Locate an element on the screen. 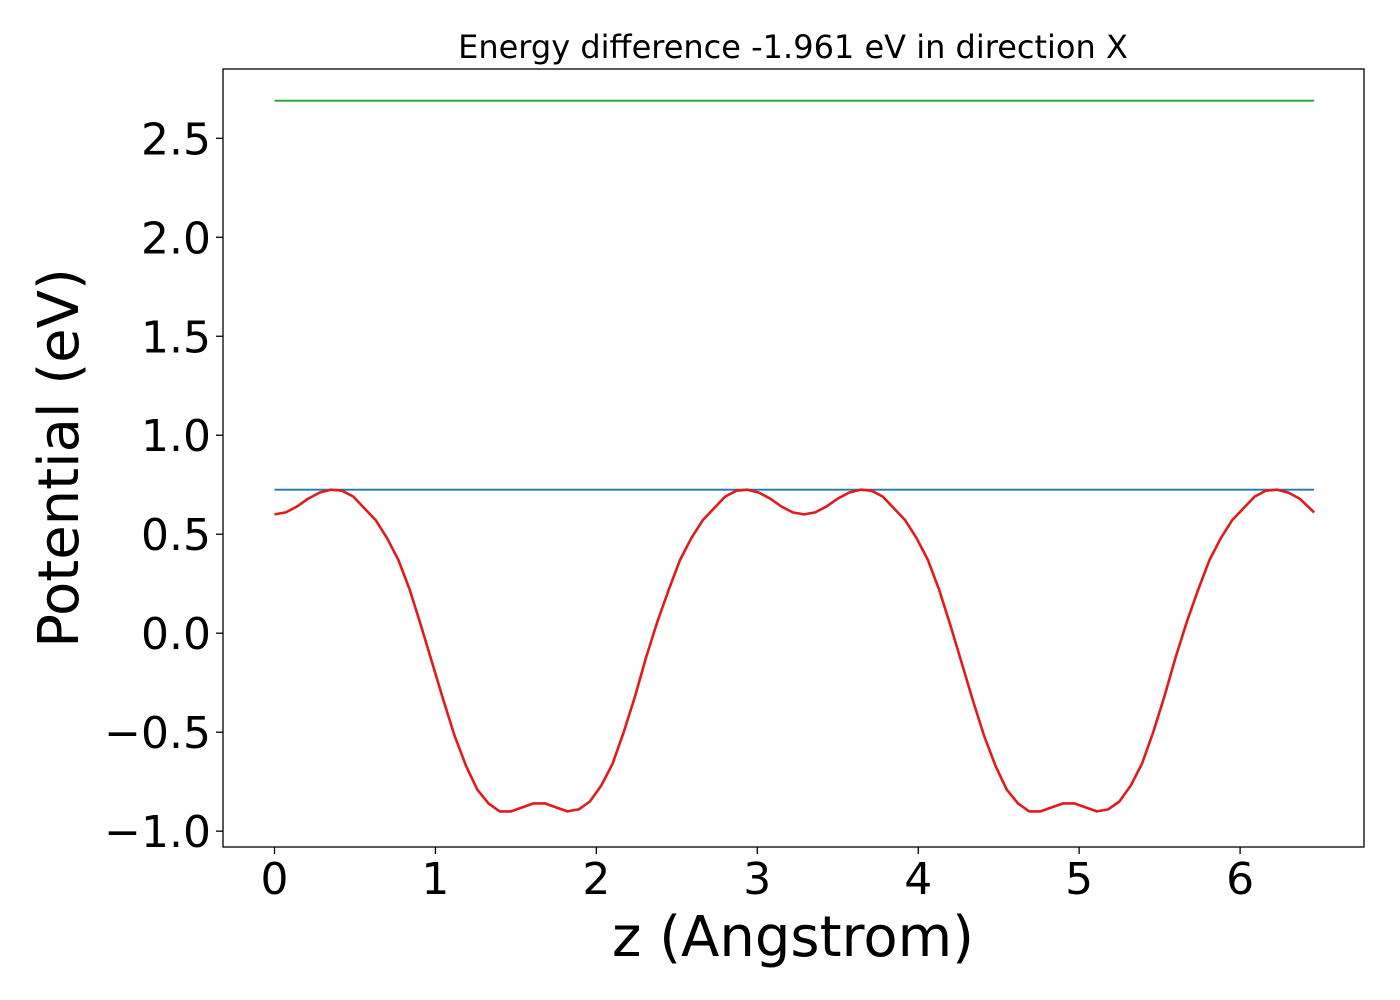 The width and height of the screenshot is (1400, 1000). x-tick-label: 3 is located at coordinates (757, 879).